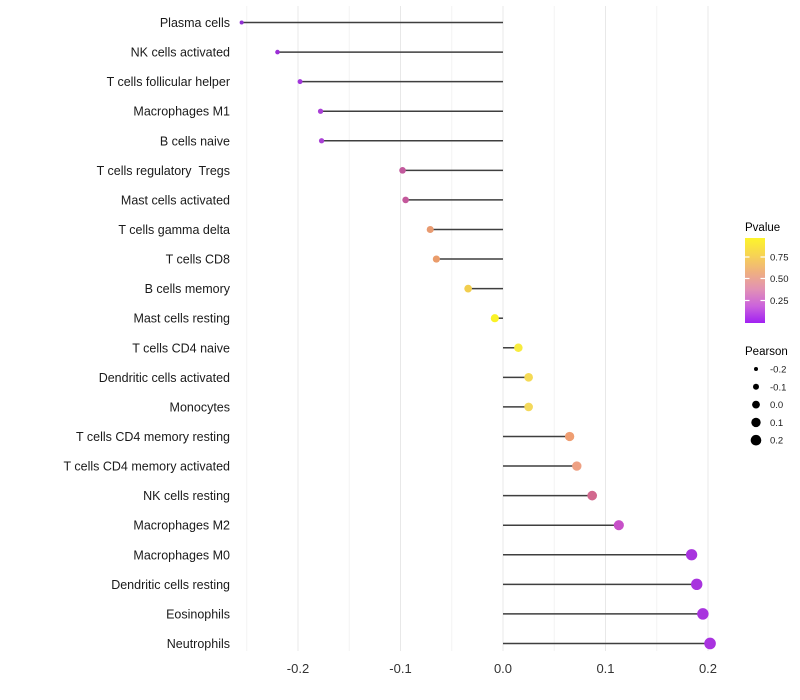  I want to click on category-label: NK cells activated, so click(180, 53).